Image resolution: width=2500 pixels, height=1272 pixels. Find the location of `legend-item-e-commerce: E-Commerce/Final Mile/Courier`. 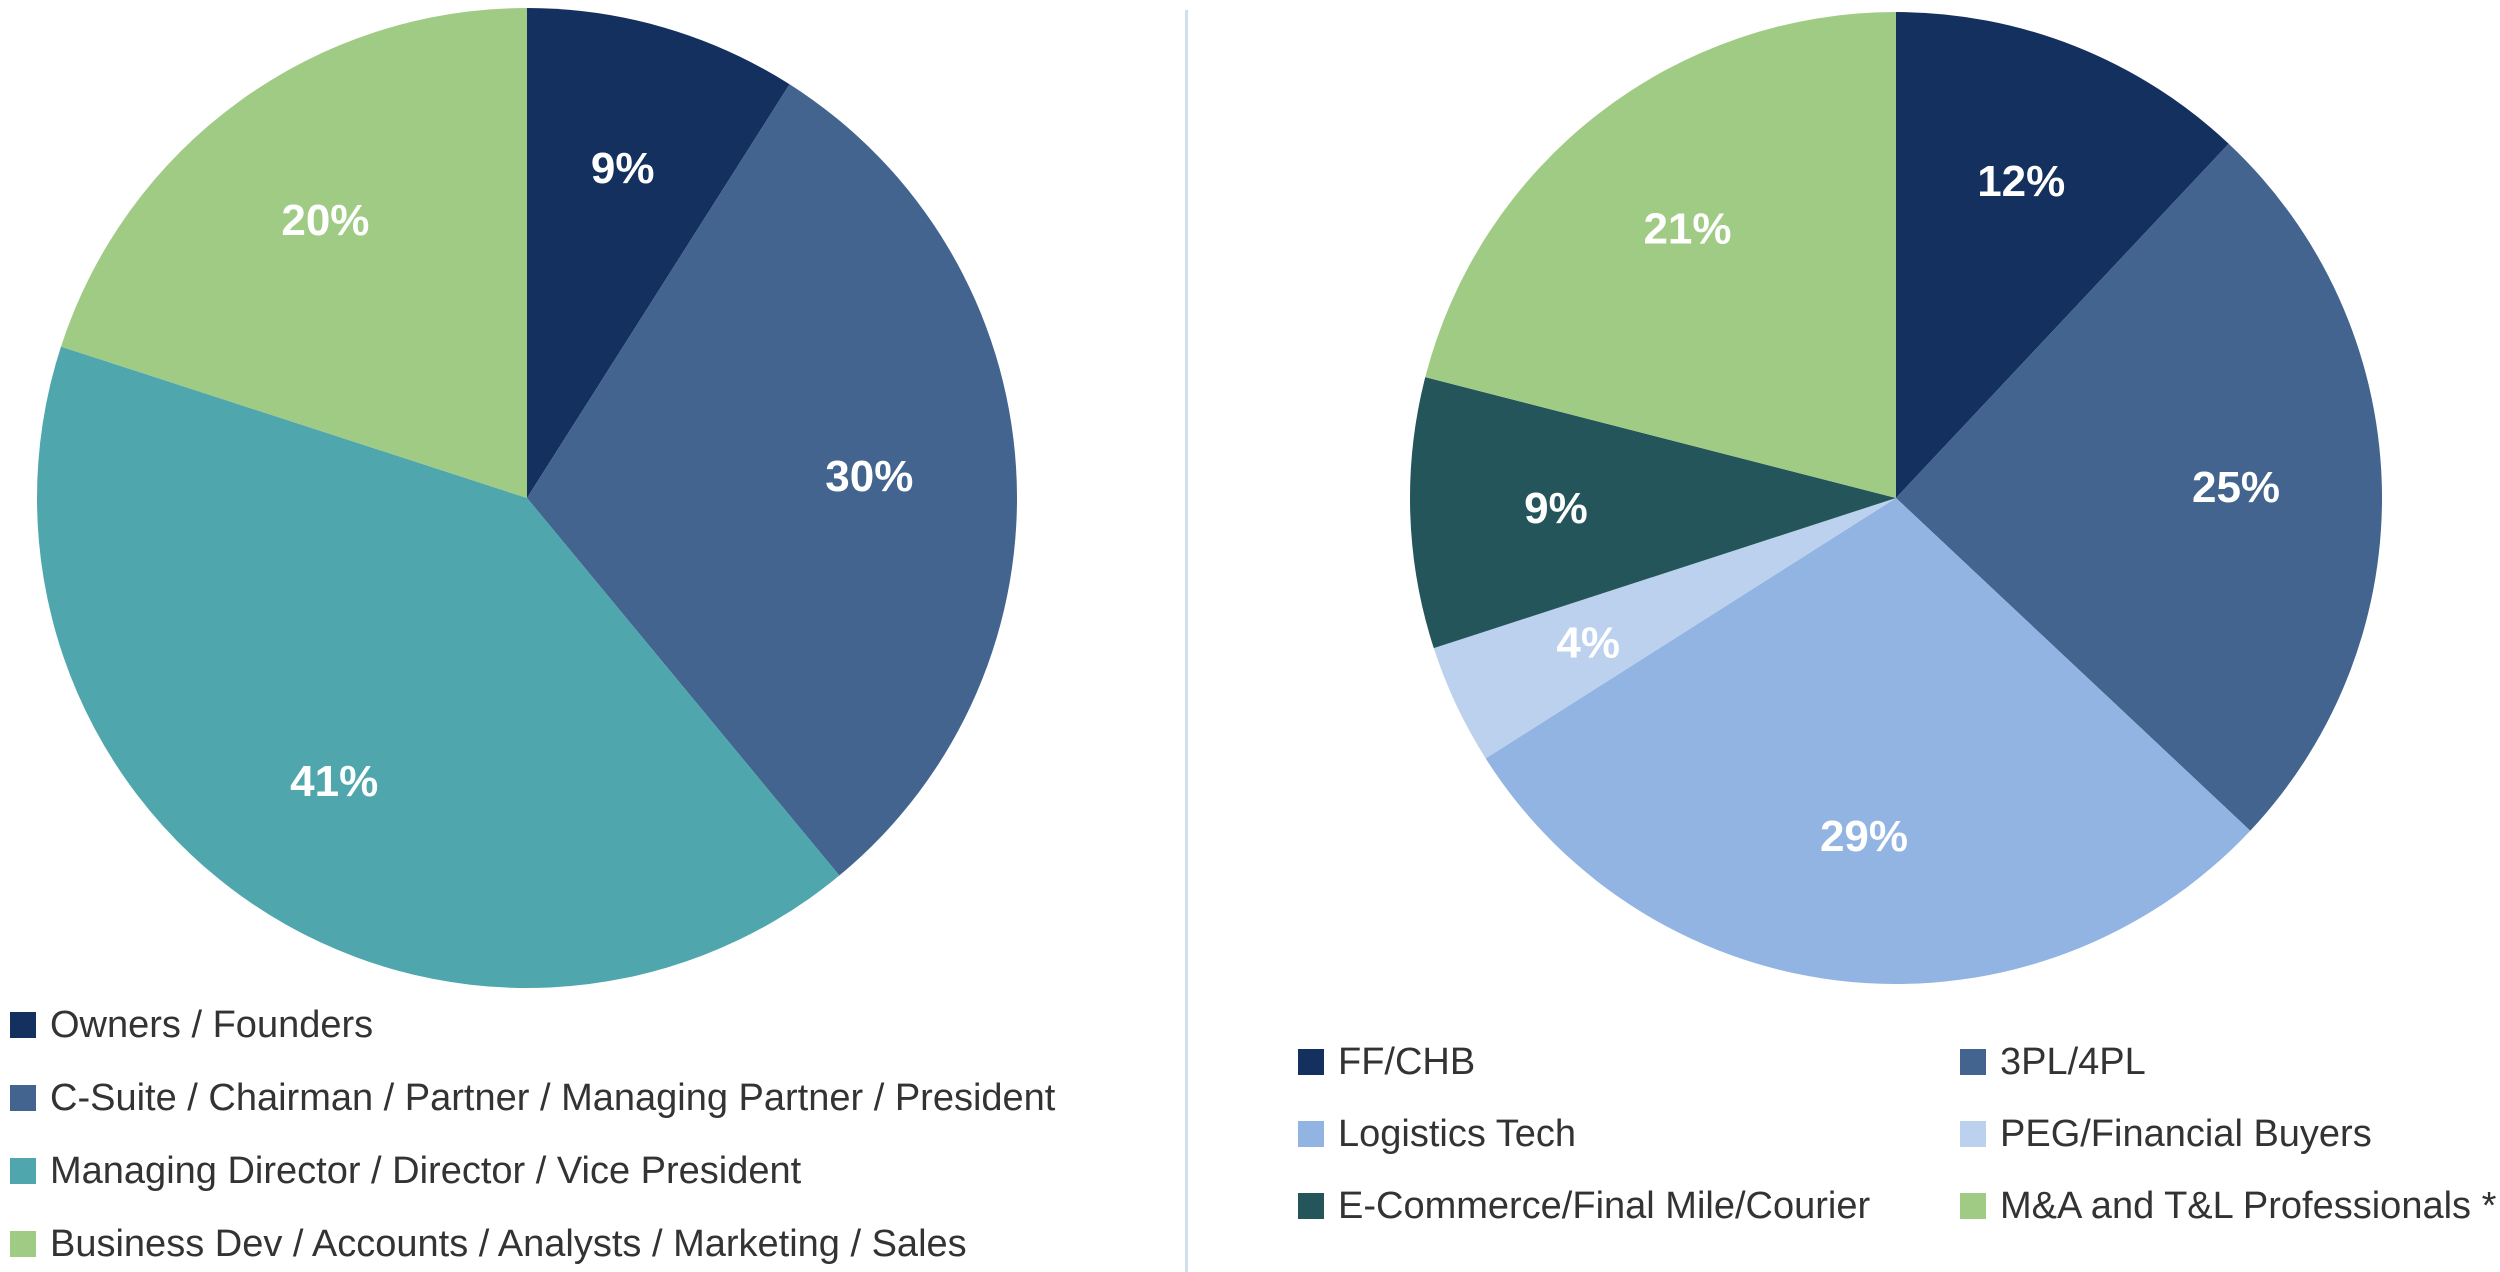

legend-item-e-commerce: E-Commerce/Final Mile/Courier is located at coordinates (1584, 1206).